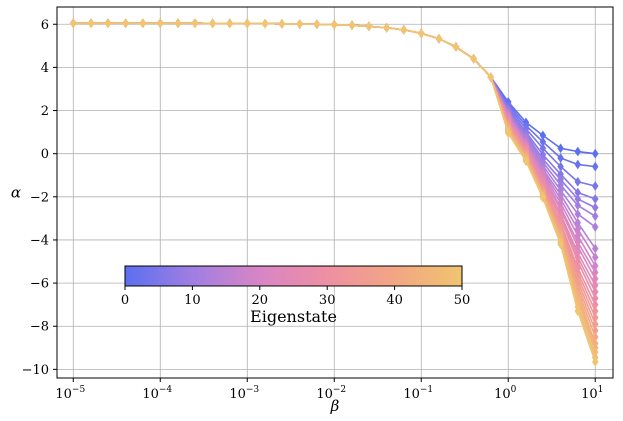 The height and width of the screenshot is (421, 623). I want to click on y-axis-ticks: 6 4 2 0 −2 −4 −6 −8 −10, so click(39, 198).